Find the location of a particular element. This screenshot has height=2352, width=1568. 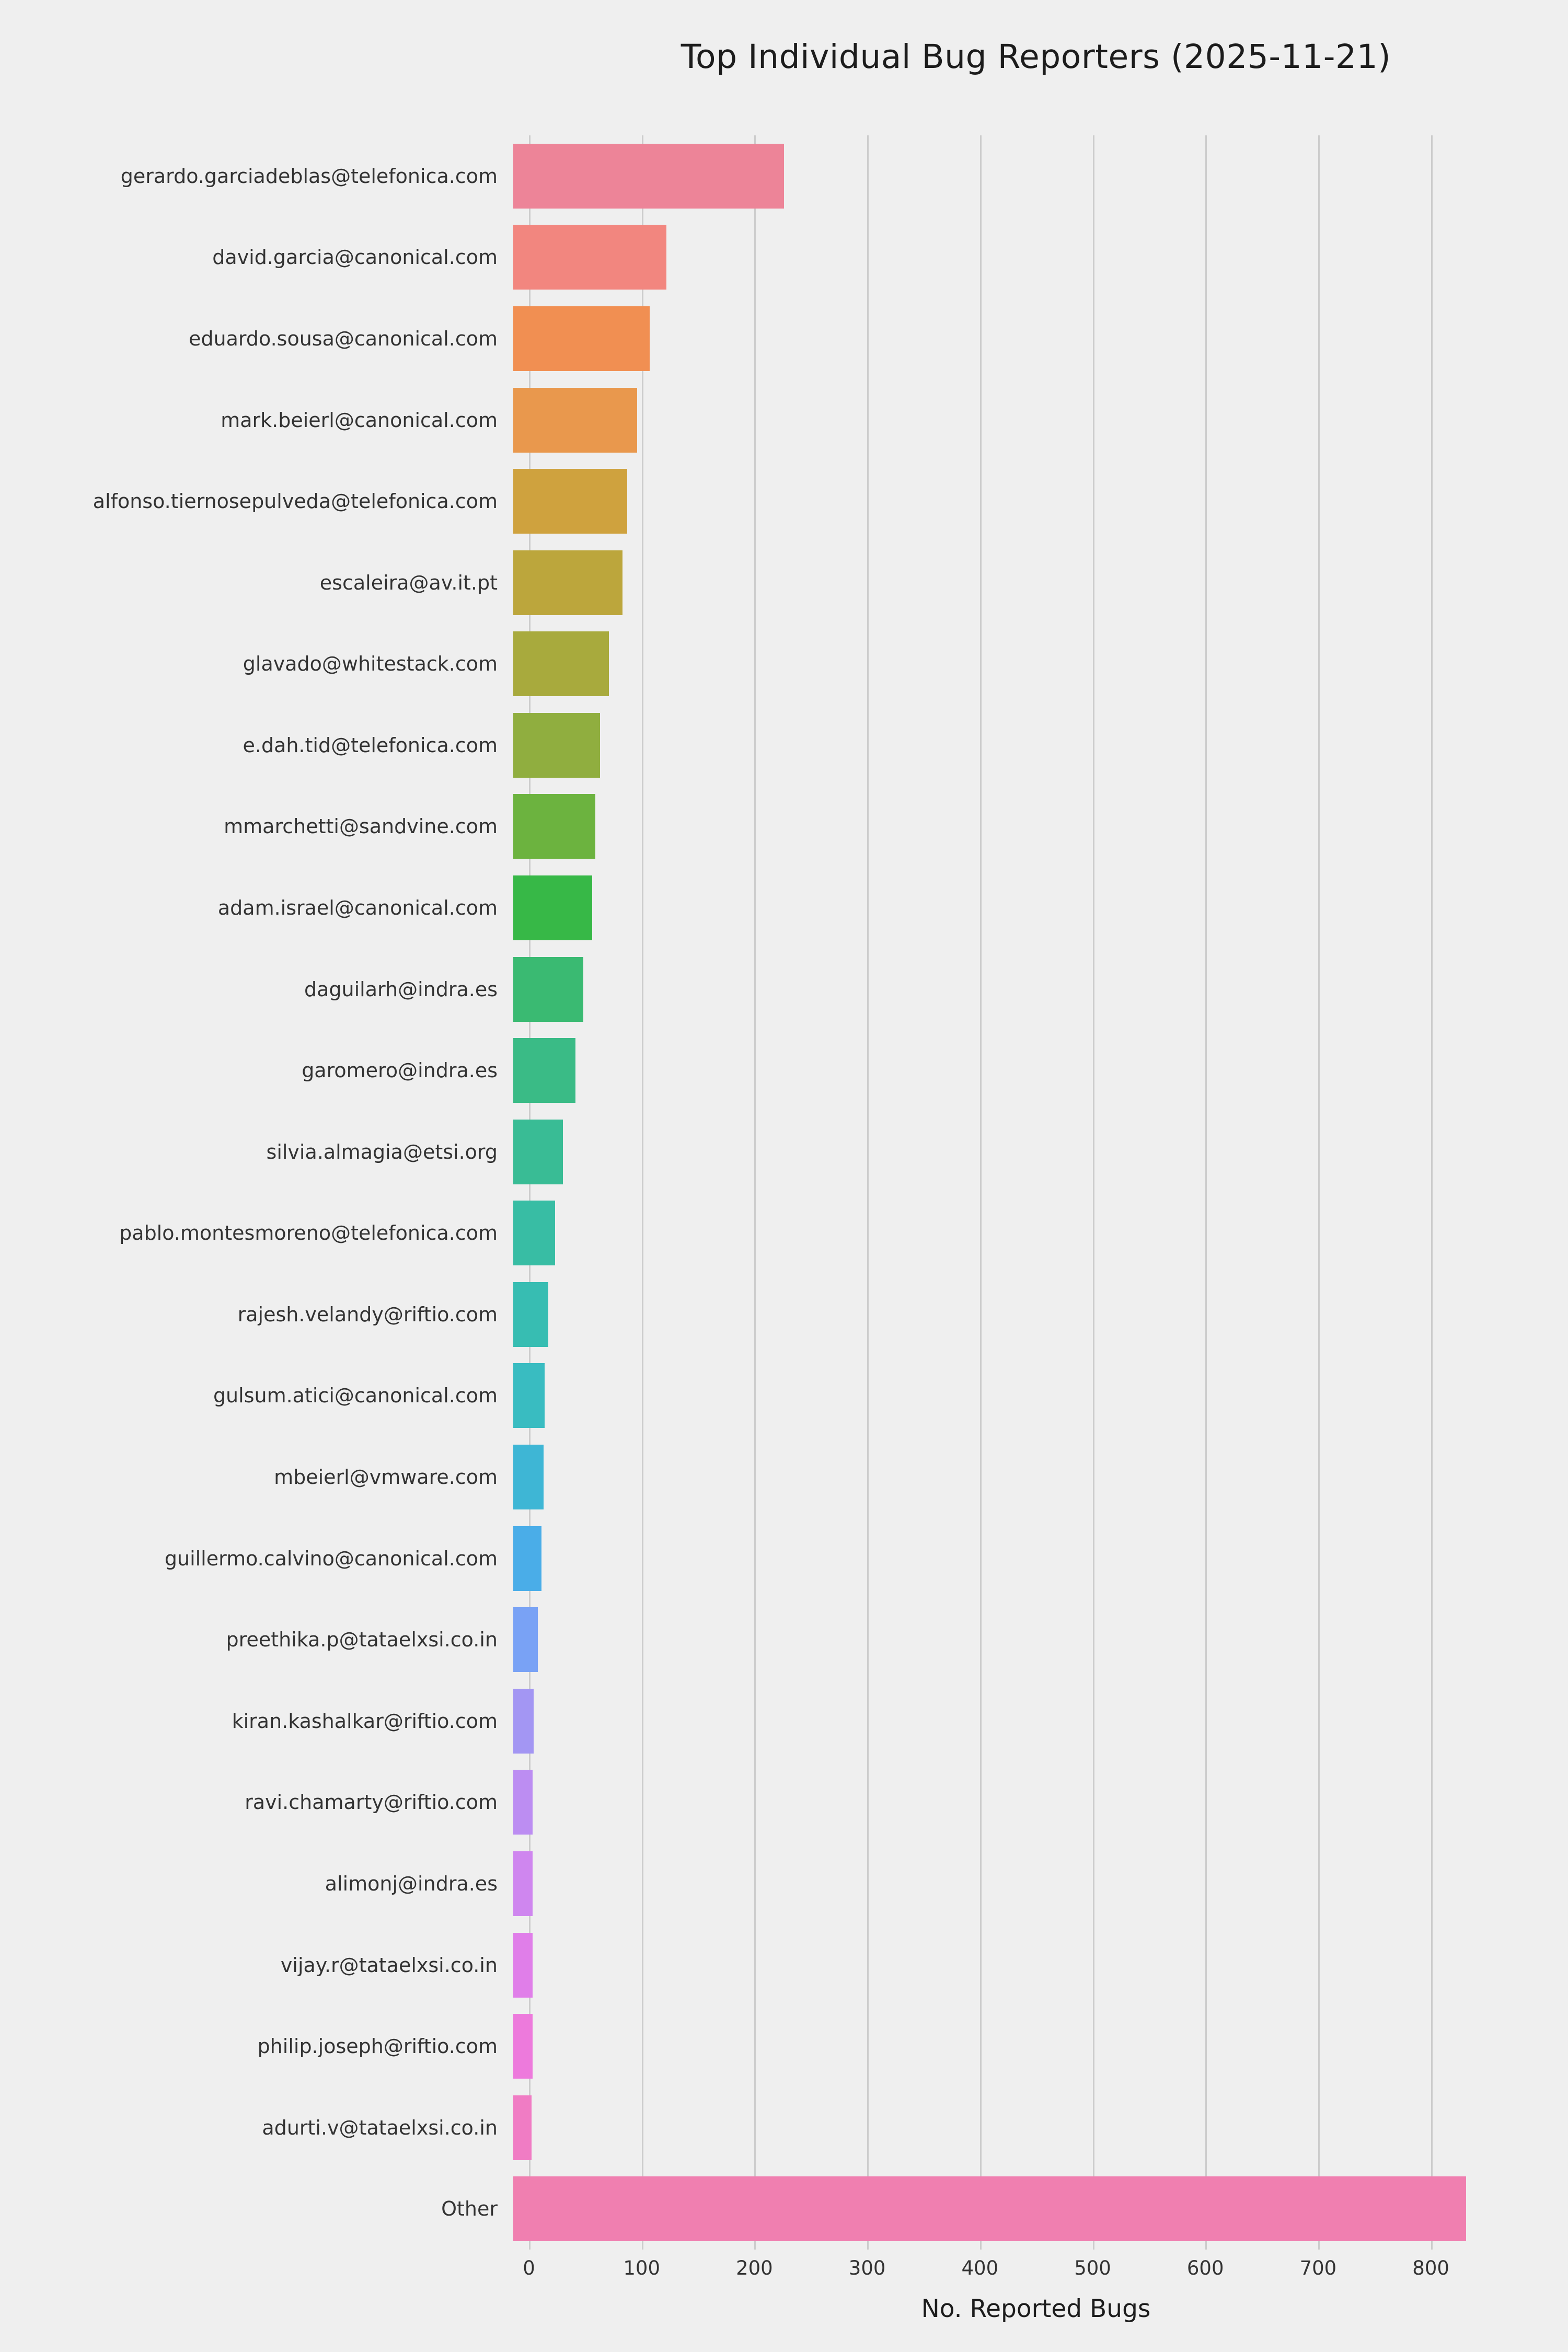

bar-row: garomero@indra.es is located at coordinates (784, 1070).